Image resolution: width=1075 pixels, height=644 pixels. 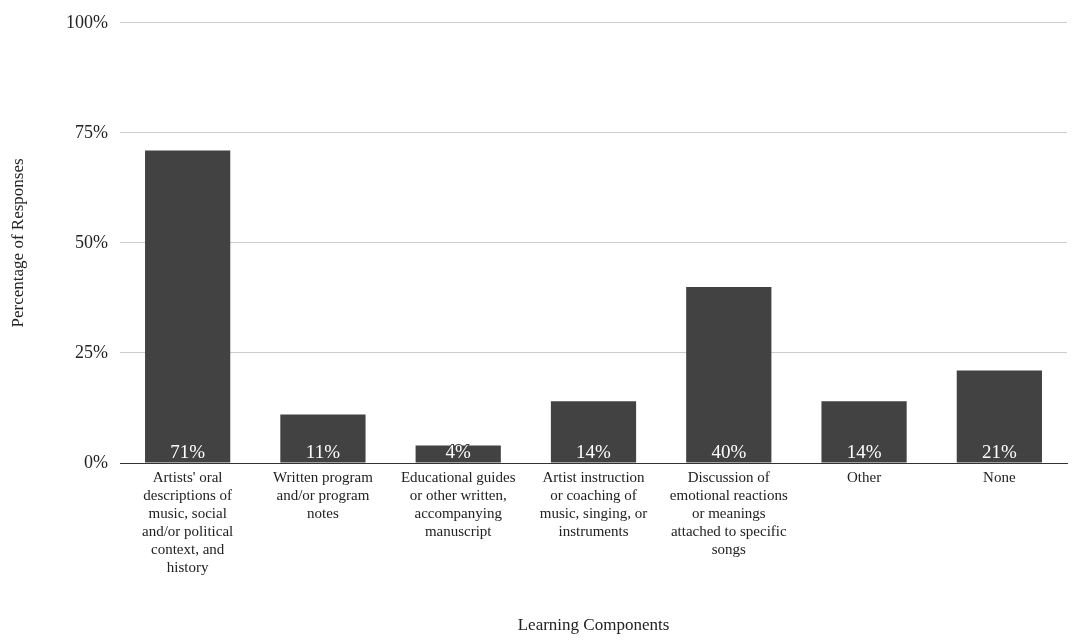 What do you see at coordinates (728, 512) in the screenshot?
I see `x-tick-label: Discussion of emotional reactions or meanings attached to specific songs` at bounding box center [728, 512].